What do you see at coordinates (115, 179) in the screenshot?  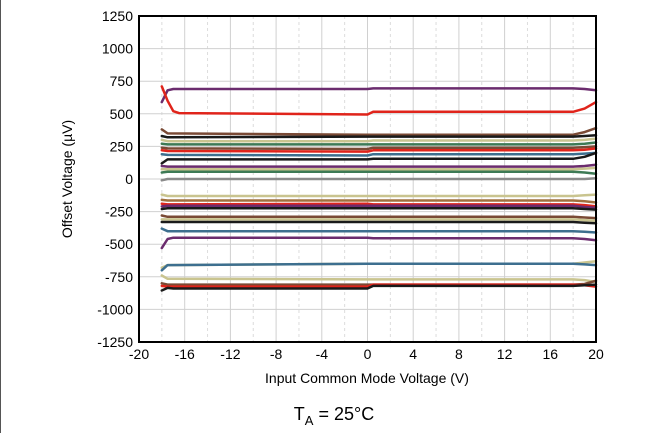 I see `y-axis-tick-labels: 1250 1000 750 500 250 0 -250 -500 -750 -1000 -1250` at bounding box center [115, 179].